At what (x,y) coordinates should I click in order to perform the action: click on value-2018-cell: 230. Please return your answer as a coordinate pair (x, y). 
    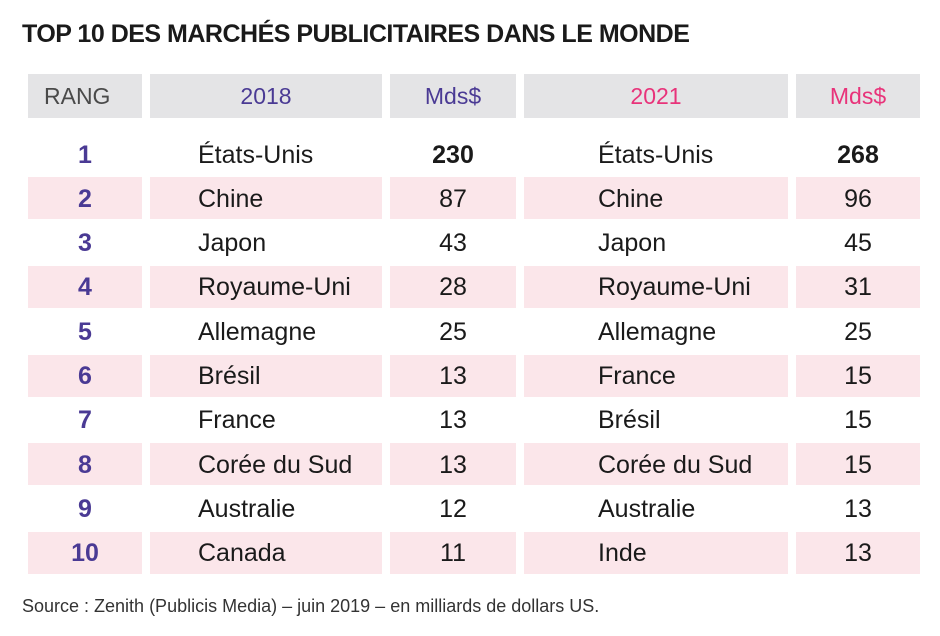
    Looking at the image, I should click on (453, 154).